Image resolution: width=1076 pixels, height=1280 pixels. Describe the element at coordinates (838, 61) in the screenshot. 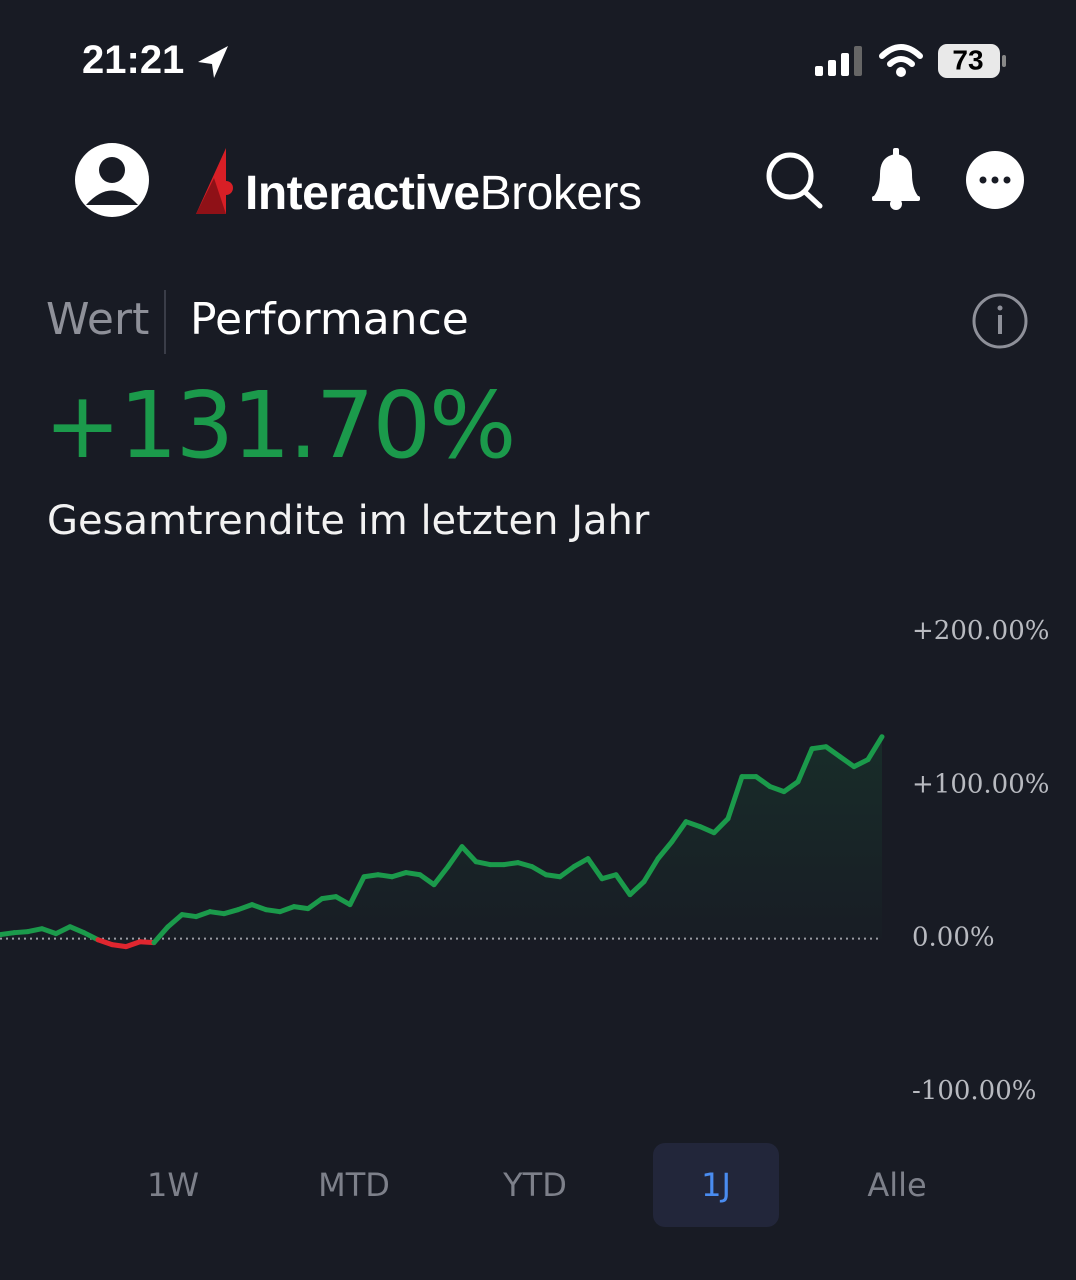

I see `signal-icon` at that location.